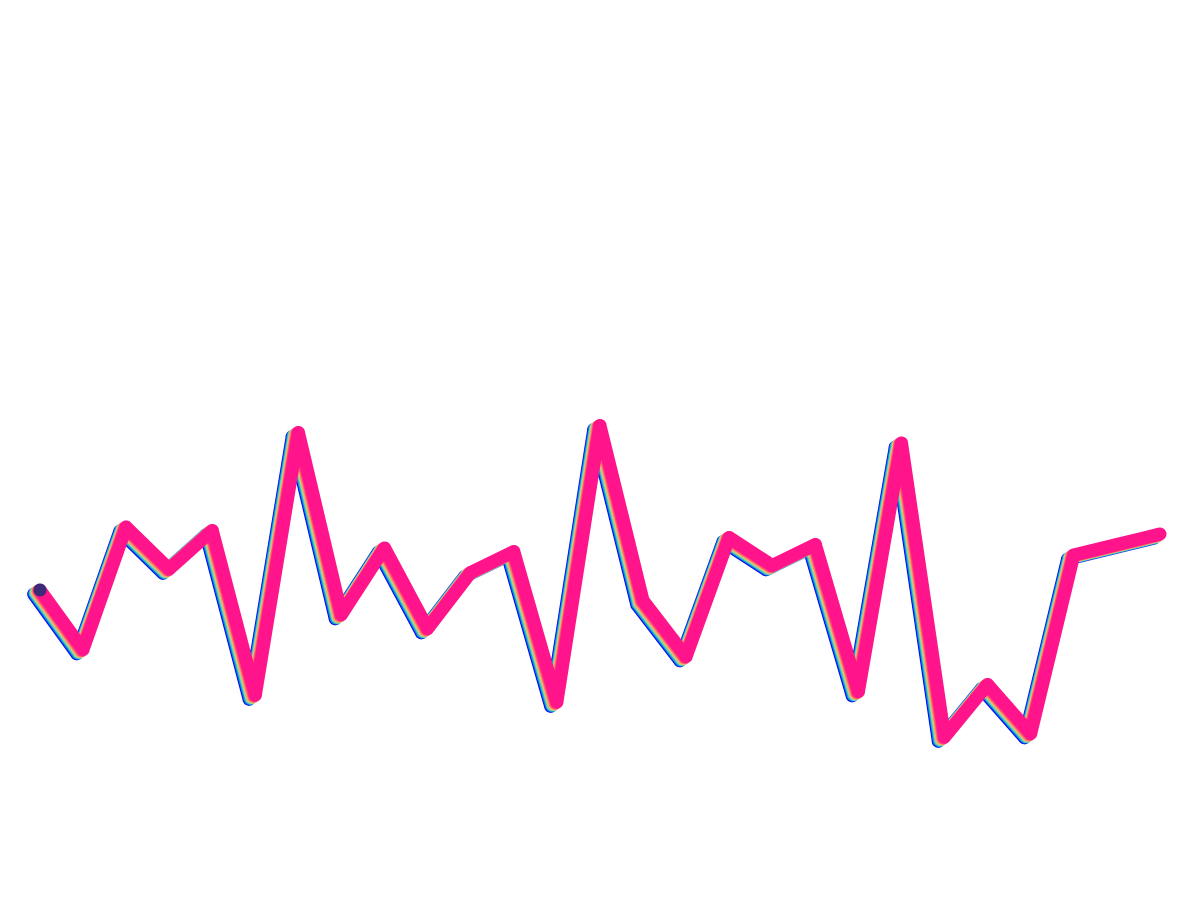 The image size is (1200, 900). Describe the element at coordinates (40, 590) in the screenshot. I see `start-marker` at that location.